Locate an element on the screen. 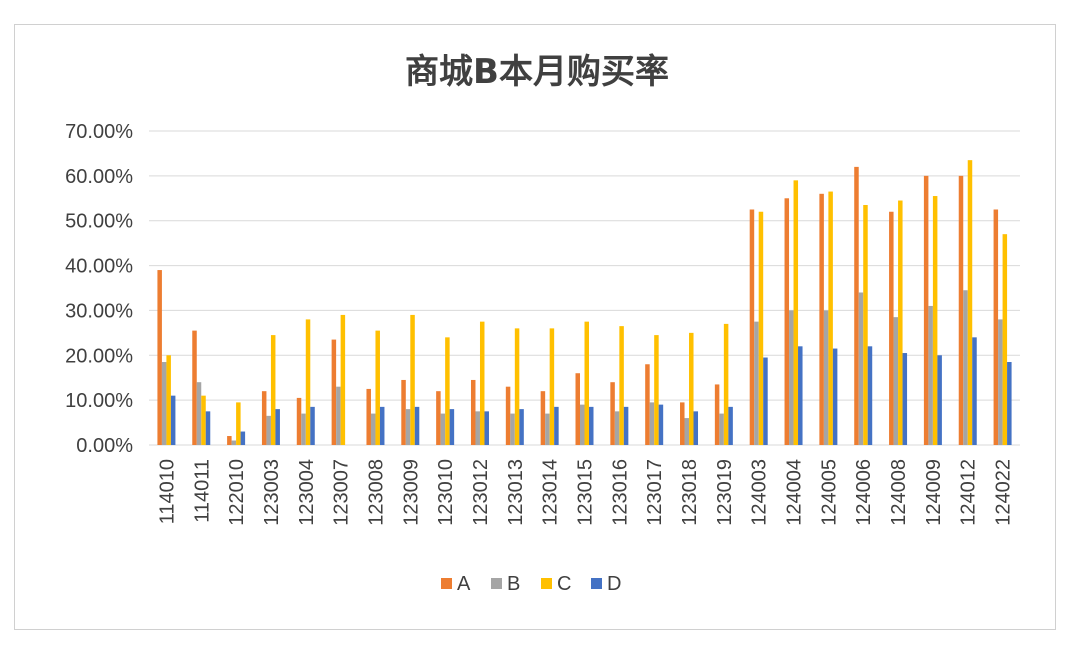 The image size is (1080, 647). x-tick-label: 123007 is located at coordinates (342, 492).